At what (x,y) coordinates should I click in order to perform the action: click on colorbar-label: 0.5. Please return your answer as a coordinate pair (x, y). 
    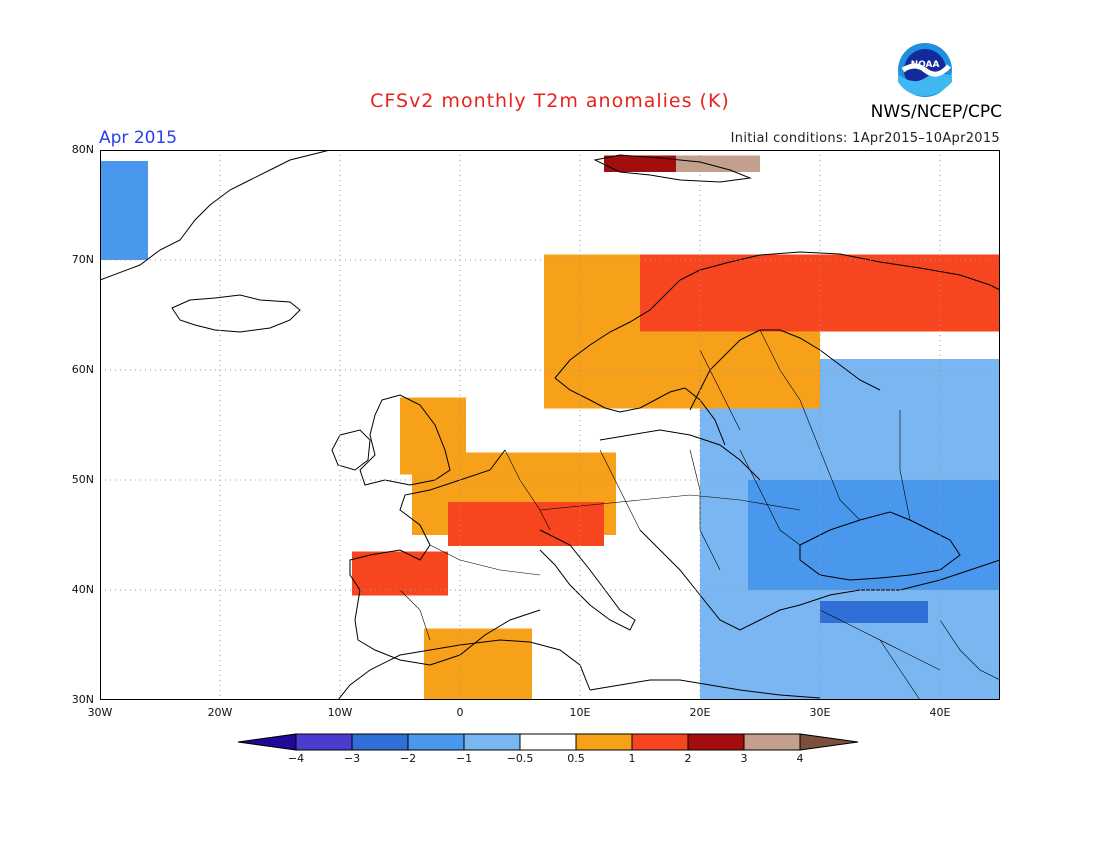
    Looking at the image, I should click on (576, 758).